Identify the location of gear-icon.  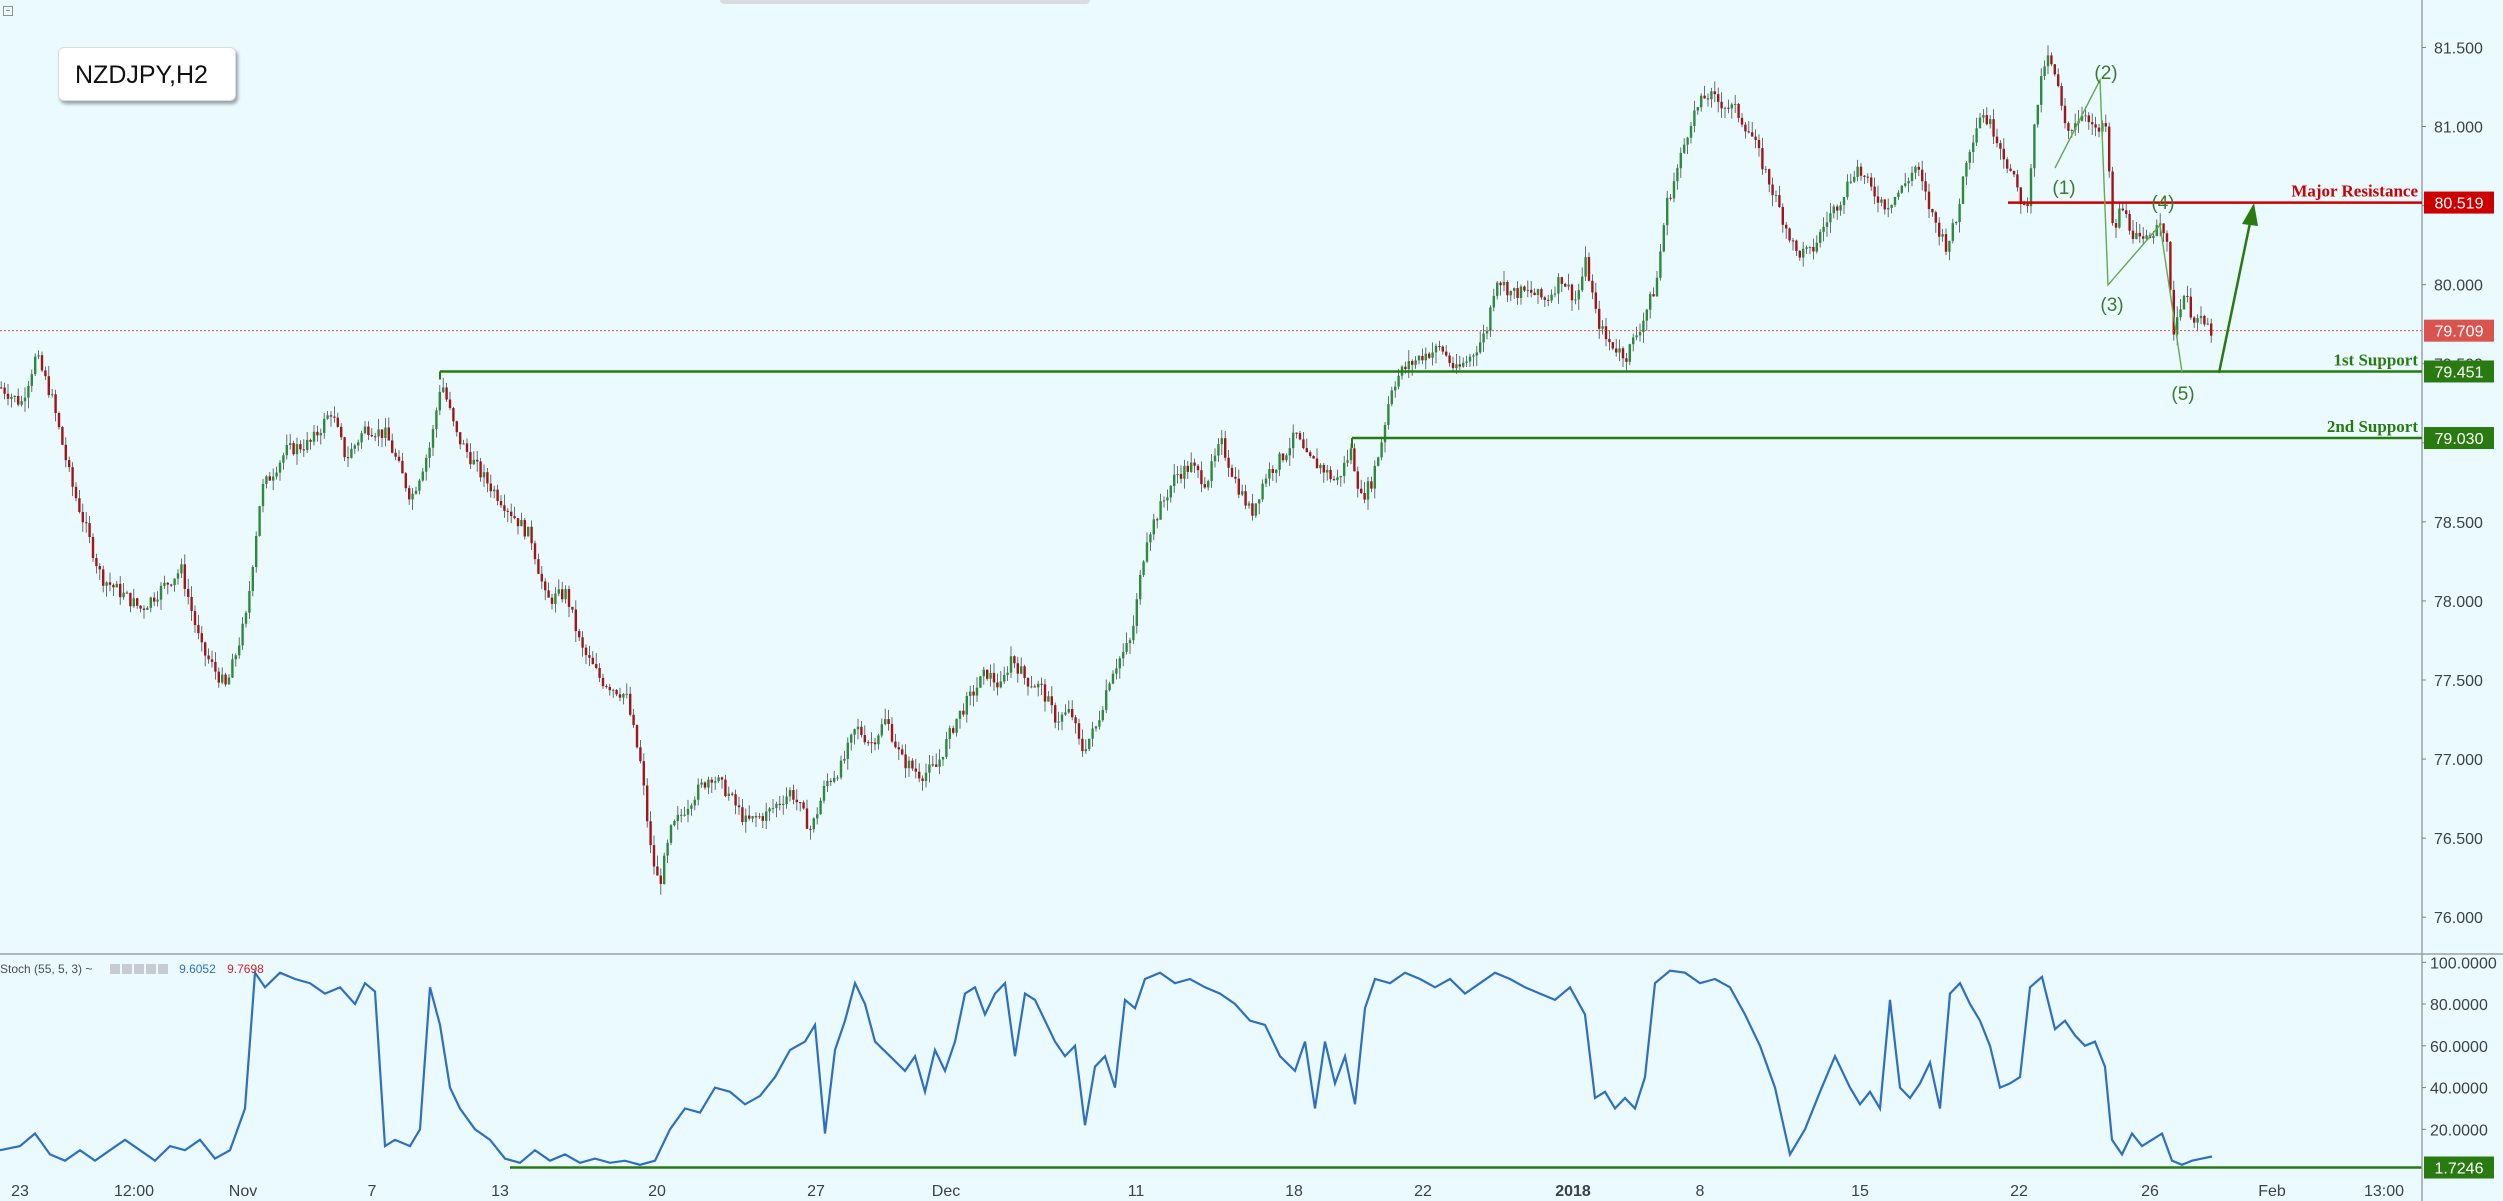
(138, 968).